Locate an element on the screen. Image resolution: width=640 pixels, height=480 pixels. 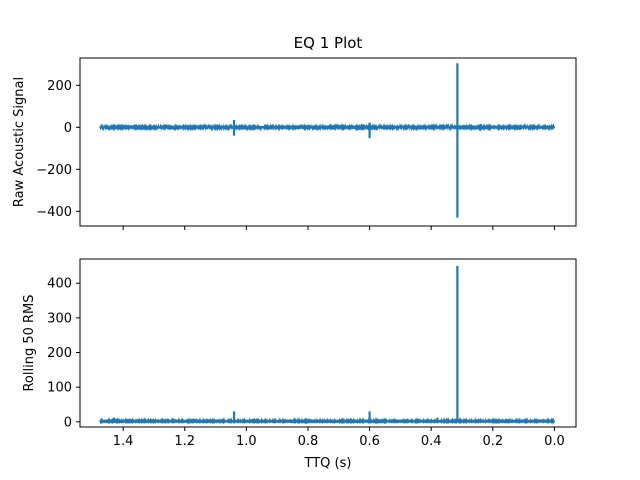
chart-title: EQ 1 Plot is located at coordinates (328, 43).